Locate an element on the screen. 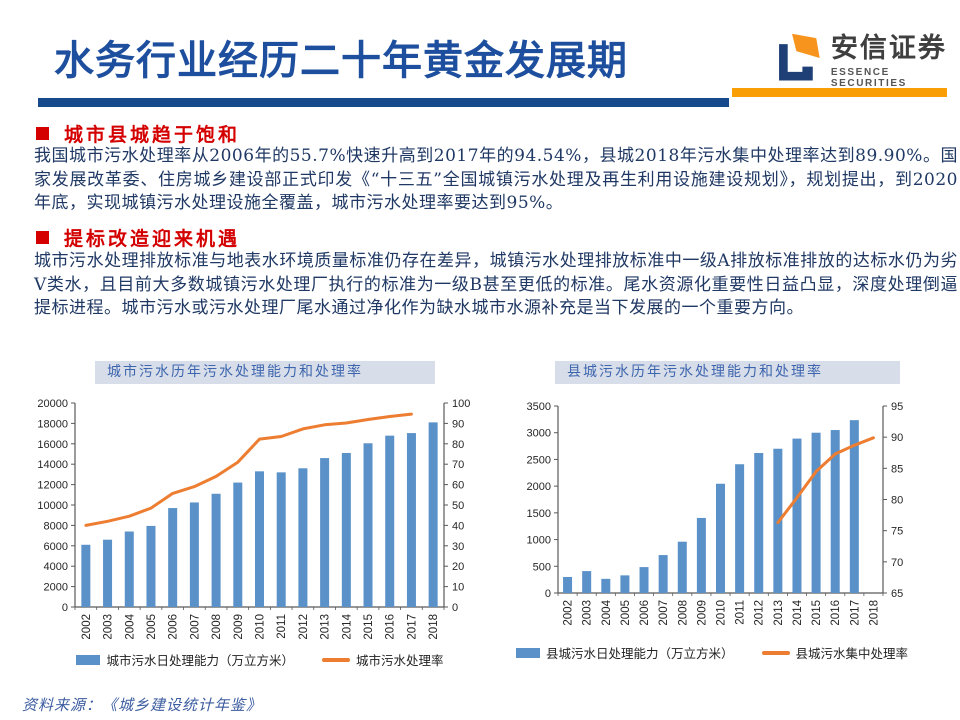 This screenshot has height=720, width=960. svg-text: 3500 is located at coordinates (539, 407).